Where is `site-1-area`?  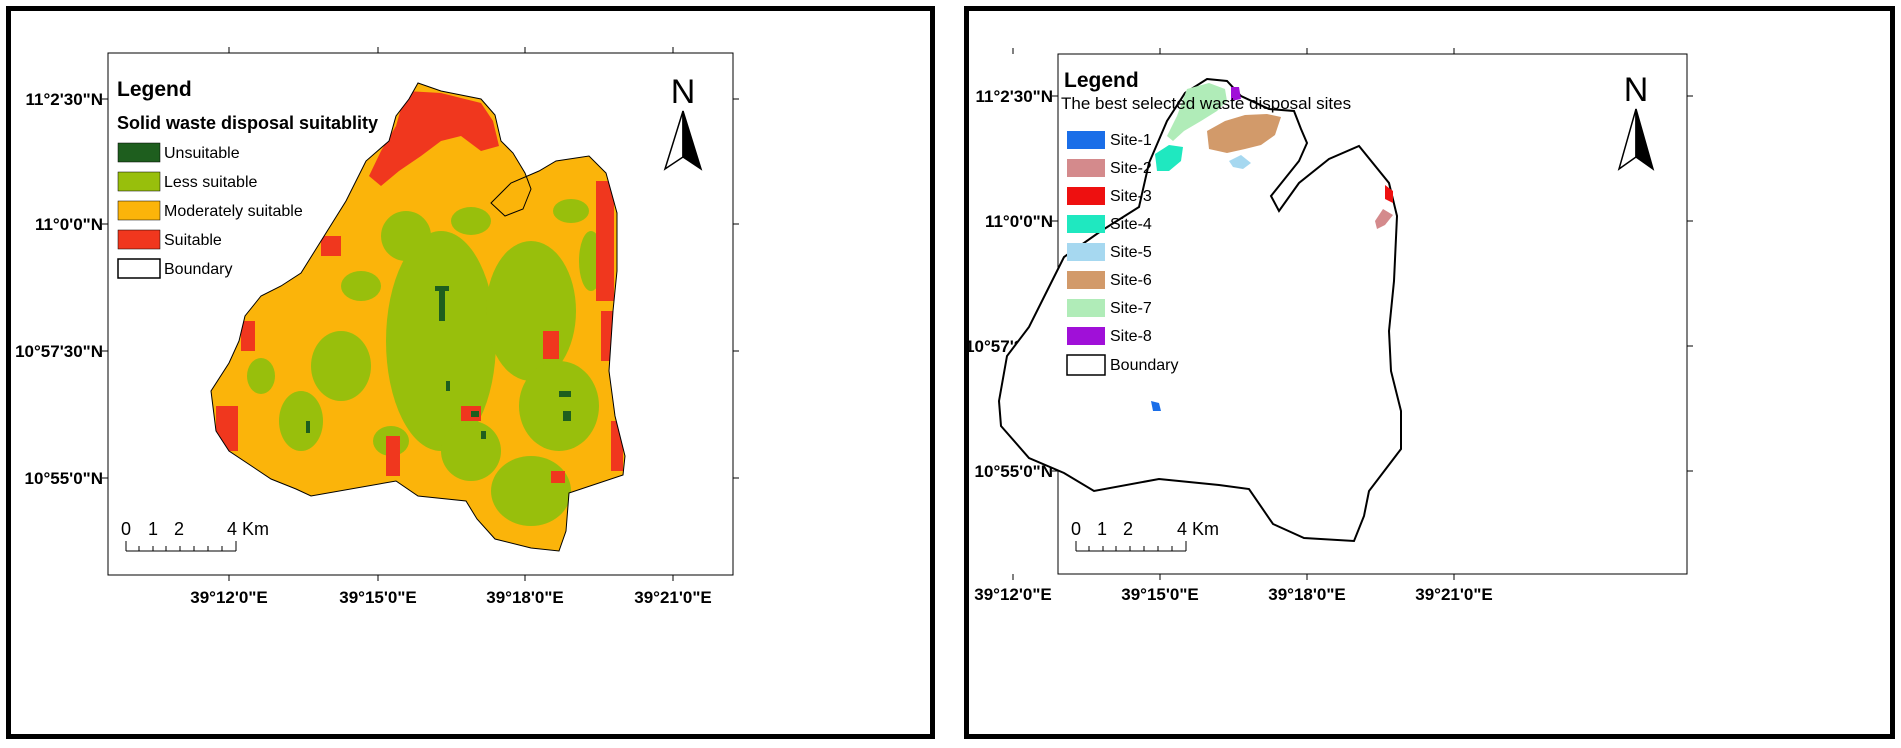
site-1-area is located at coordinates (1156, 406).